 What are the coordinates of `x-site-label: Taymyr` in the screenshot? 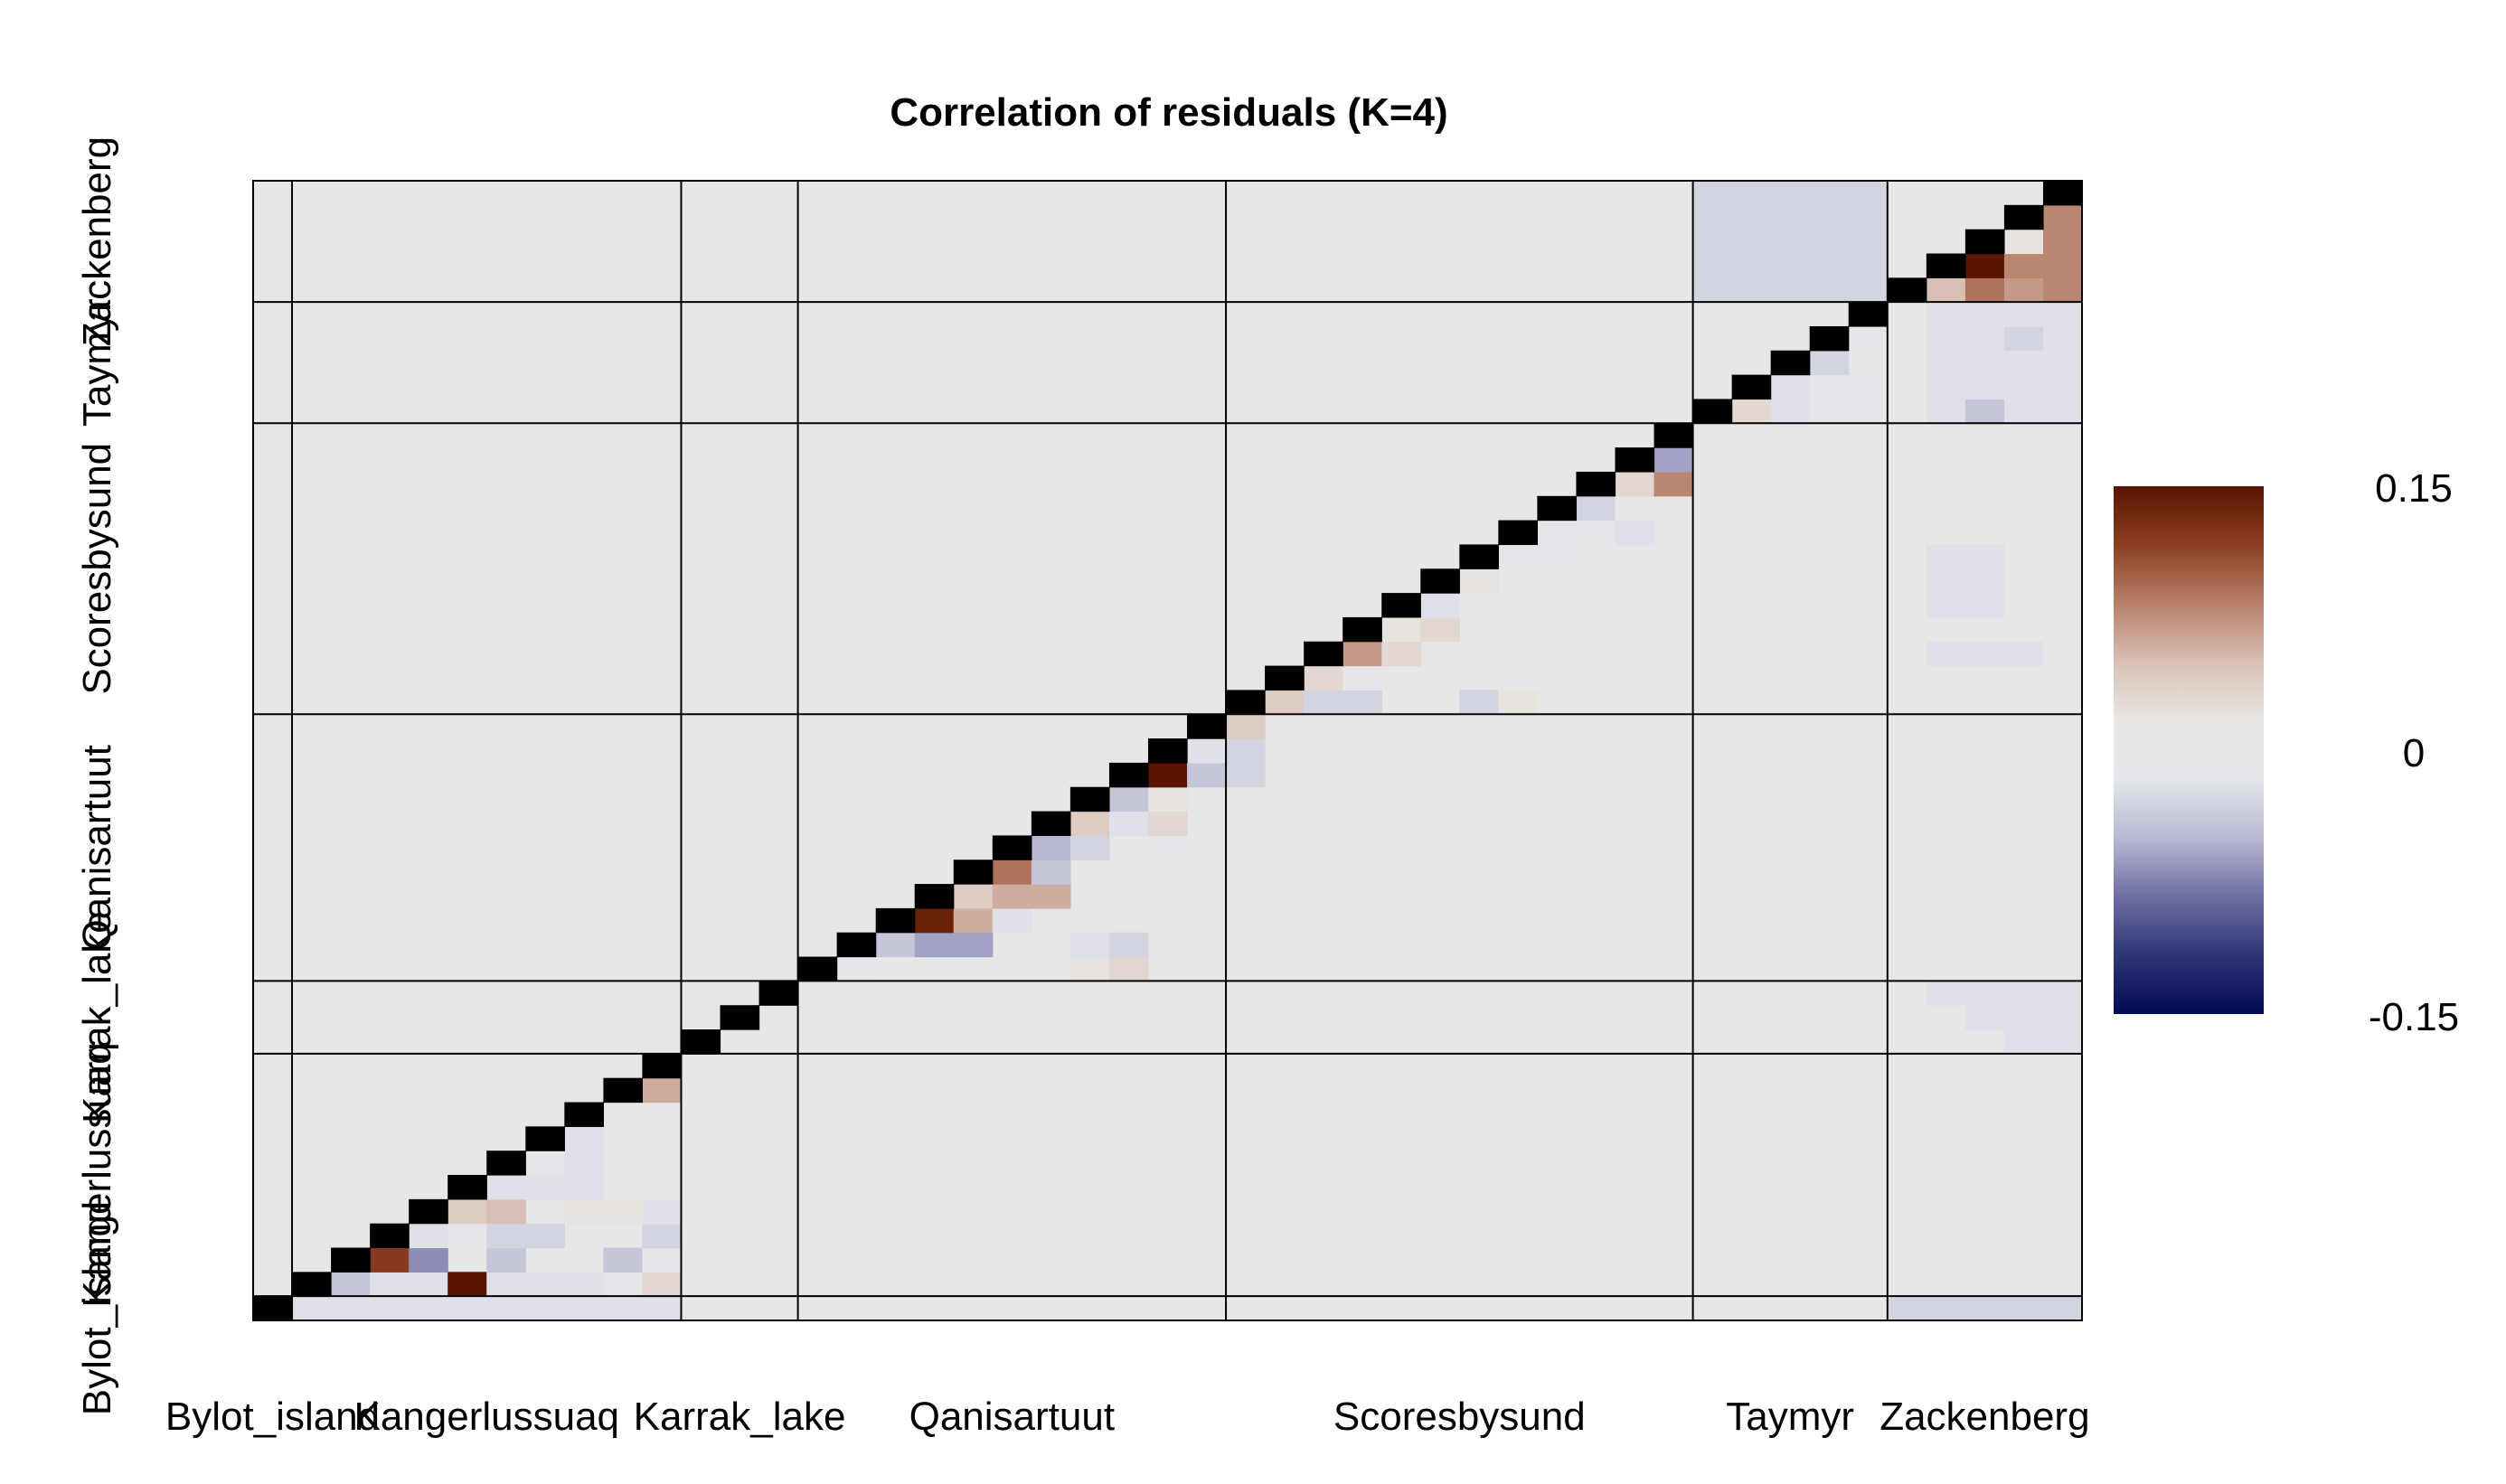 It's located at (1790, 1417).